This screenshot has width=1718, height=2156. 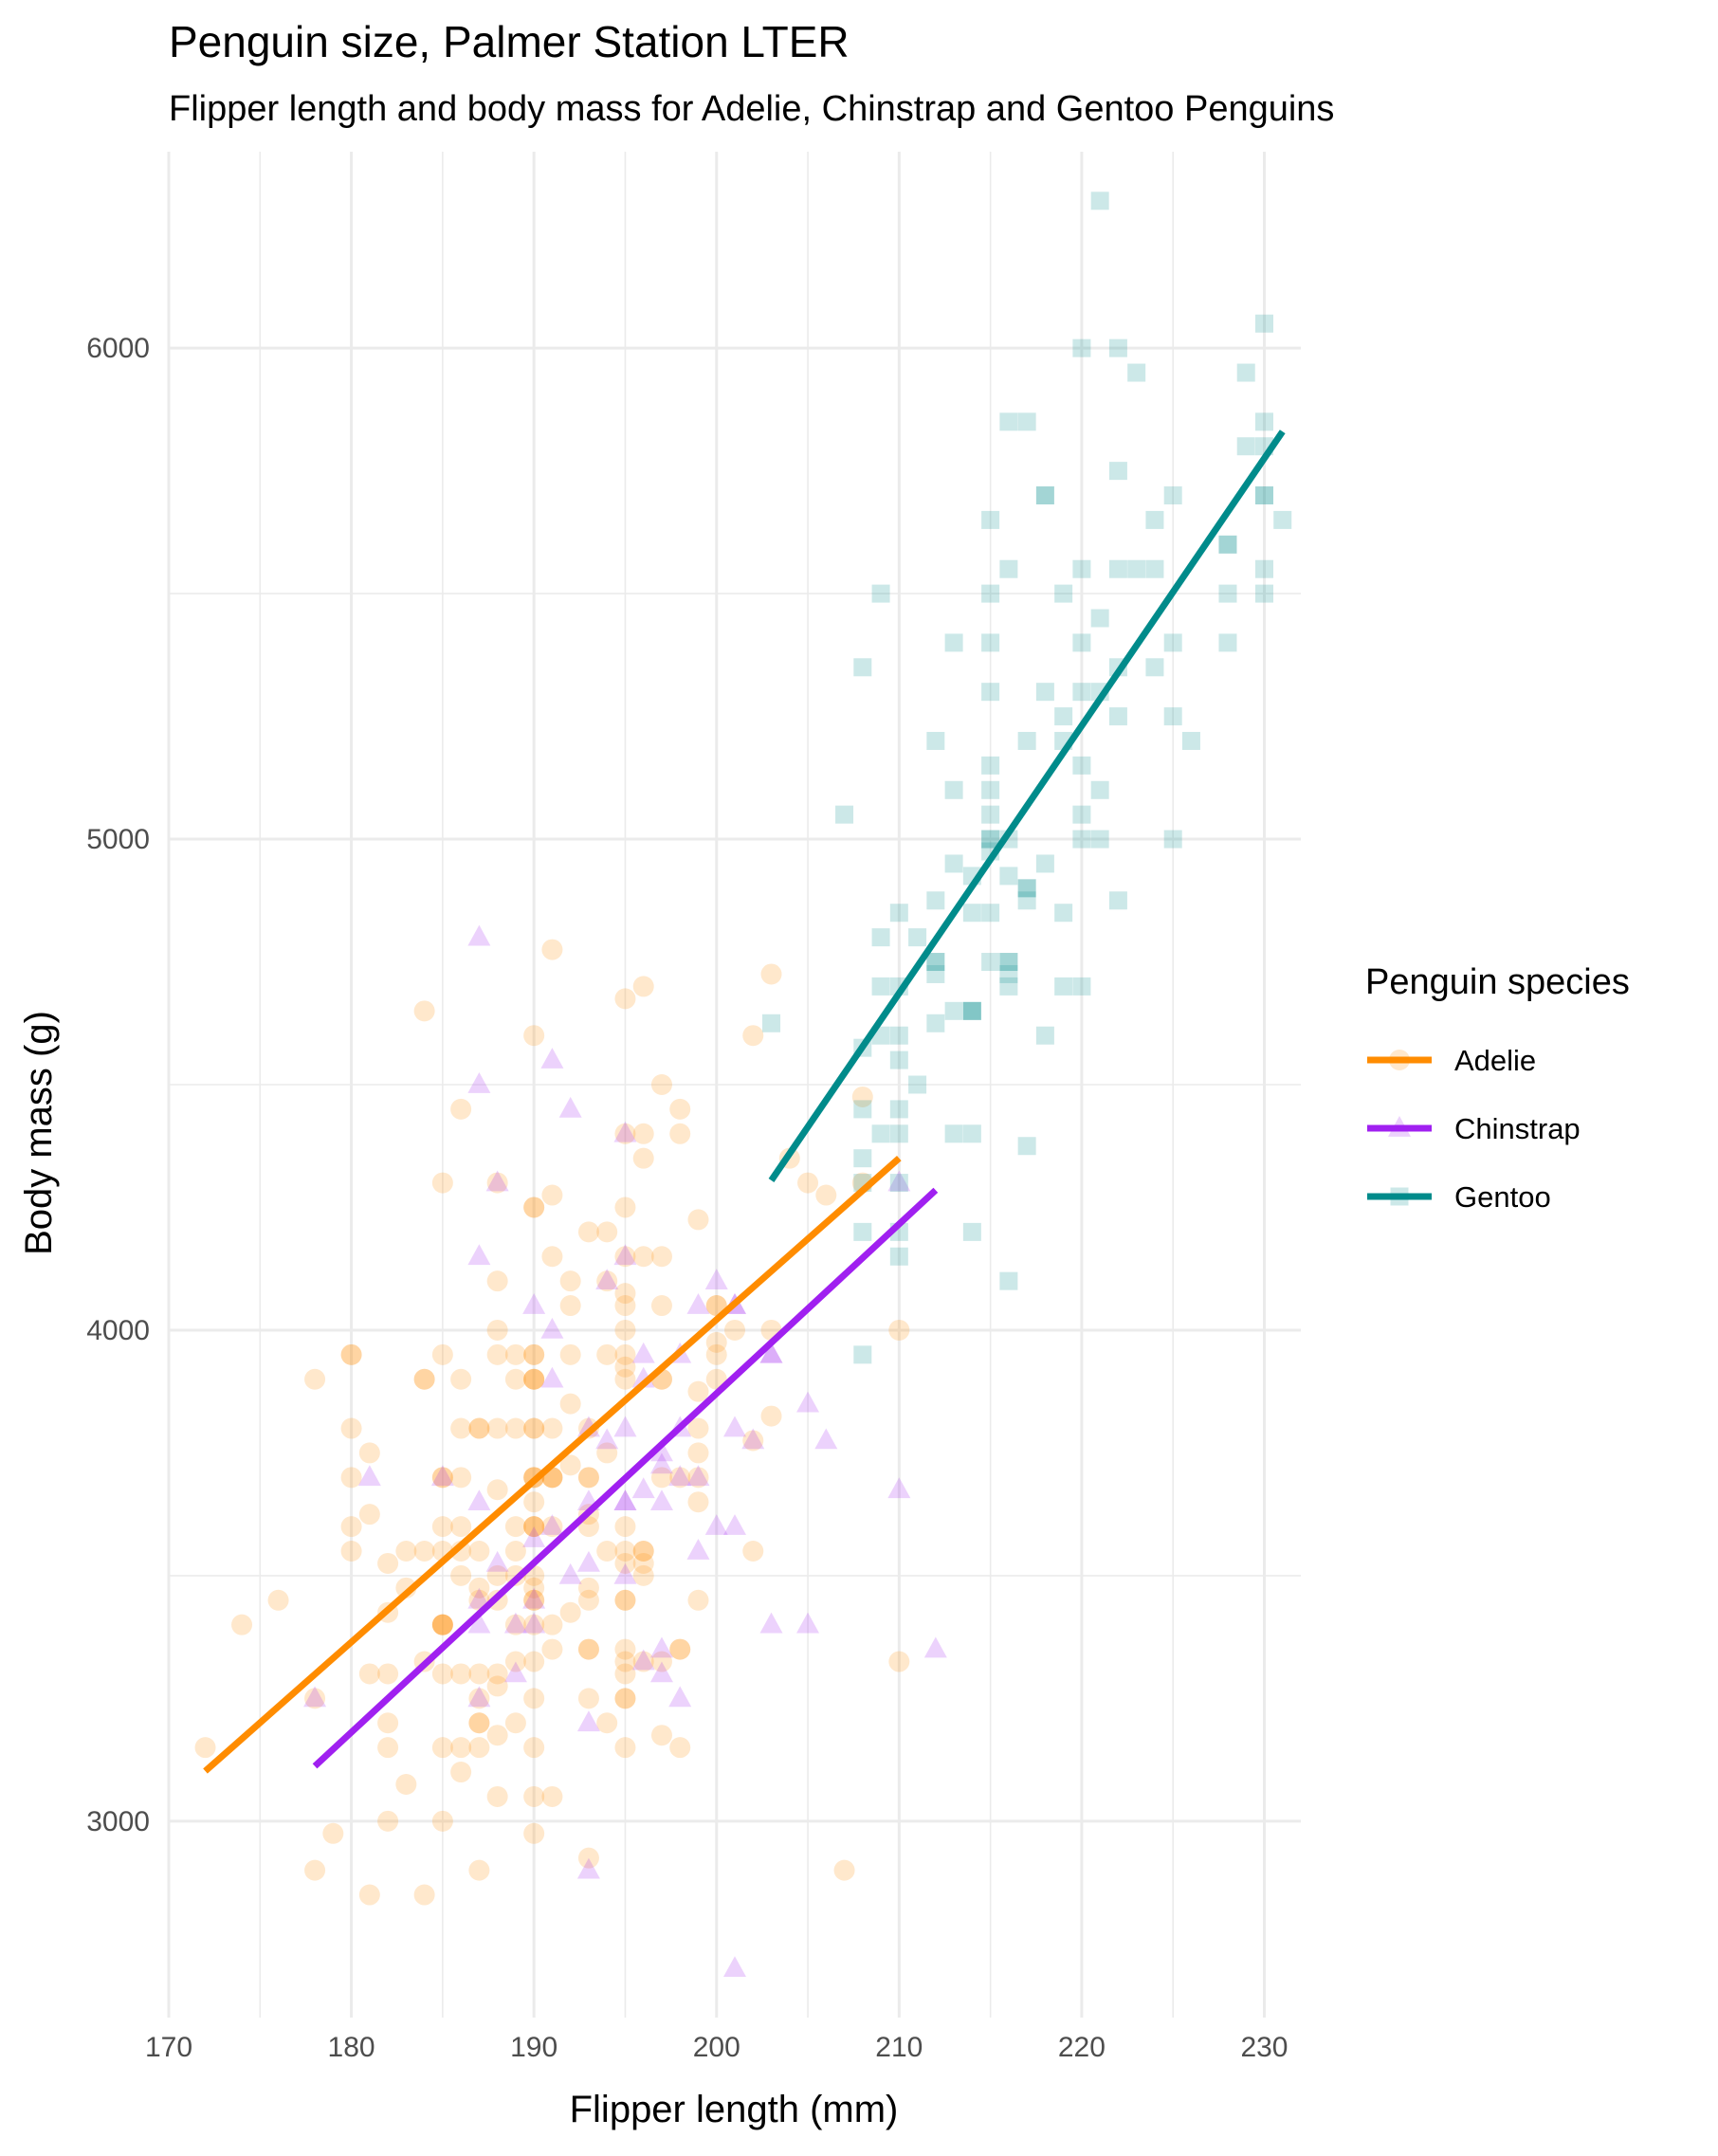 What do you see at coordinates (1497, 982) in the screenshot?
I see `legend-title: Penguin species` at bounding box center [1497, 982].